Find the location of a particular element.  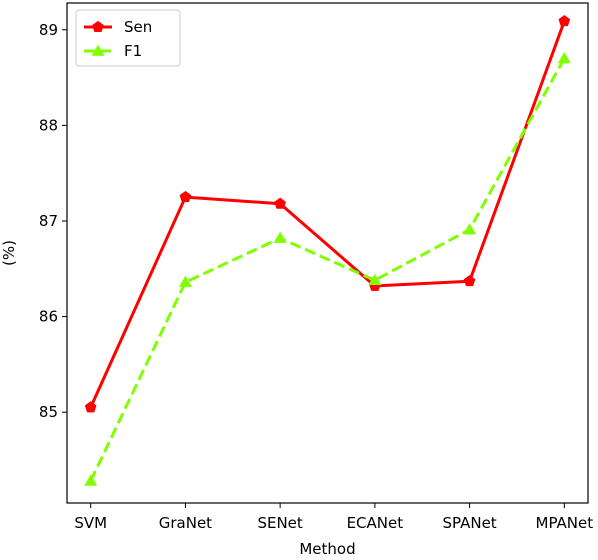

x-tick-label: GraNet is located at coordinates (185, 523).